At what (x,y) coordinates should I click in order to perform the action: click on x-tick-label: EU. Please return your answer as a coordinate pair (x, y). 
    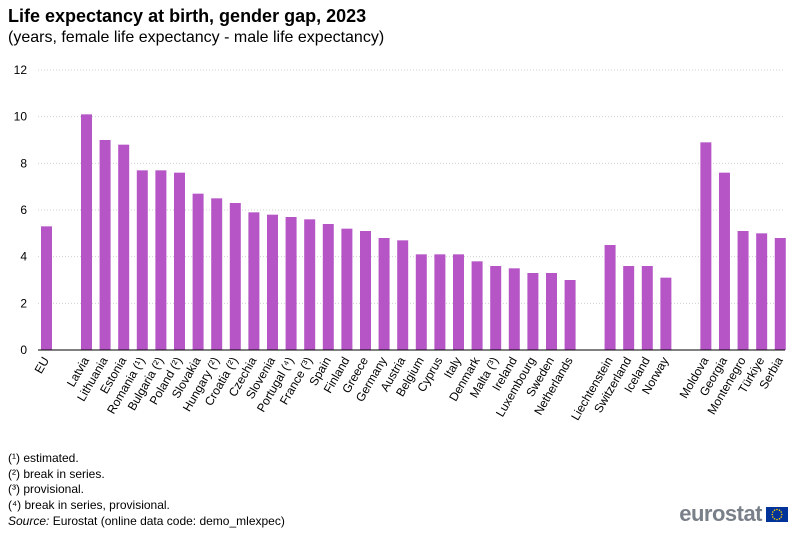
    Looking at the image, I should click on (42, 365).